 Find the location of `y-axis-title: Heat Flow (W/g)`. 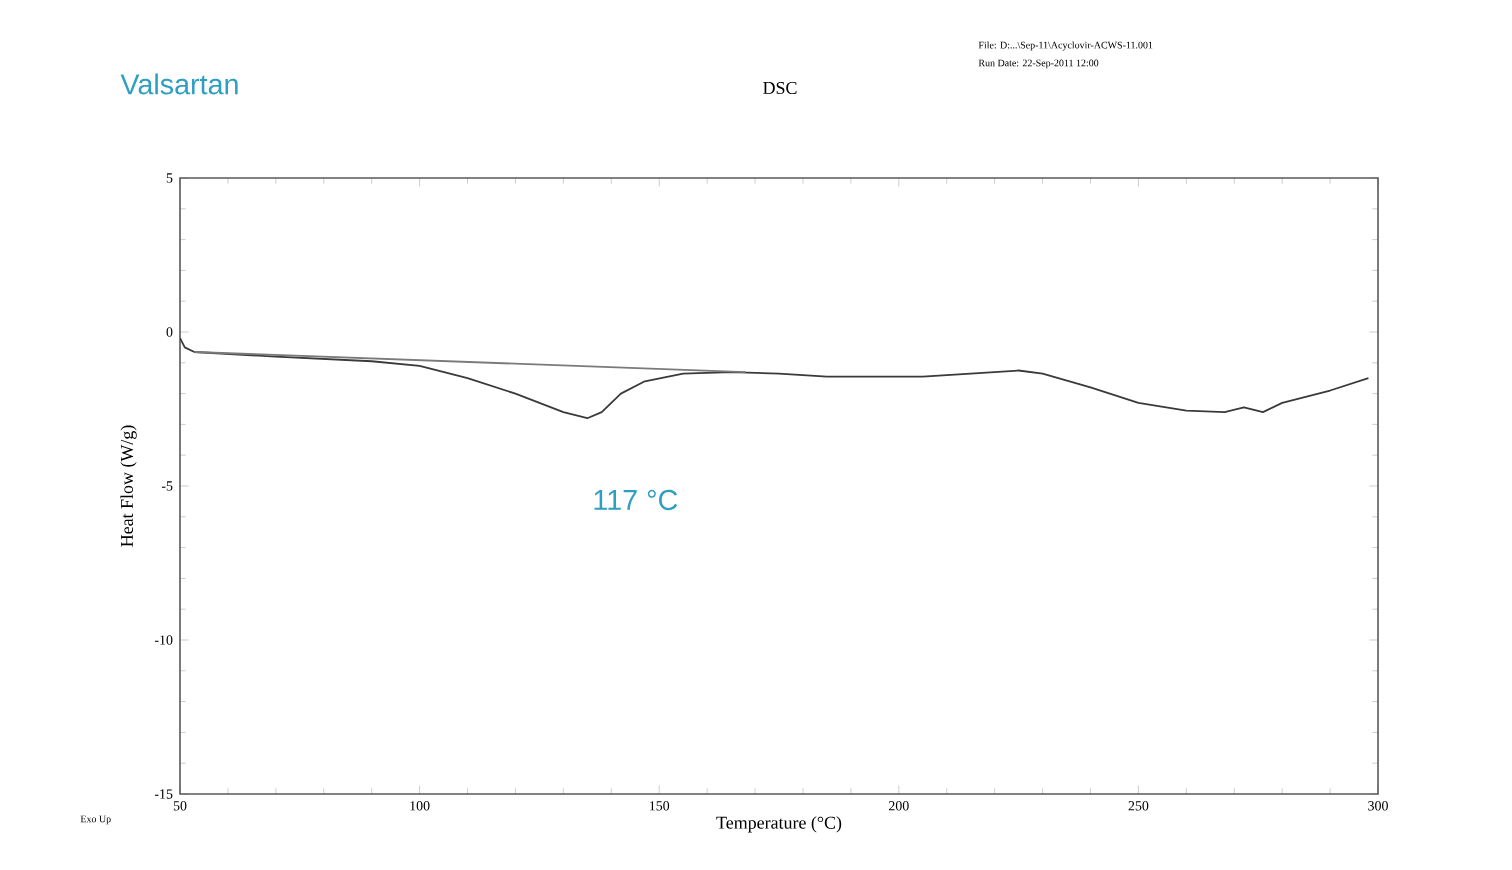

y-axis-title: Heat Flow (W/g) is located at coordinates (128, 486).